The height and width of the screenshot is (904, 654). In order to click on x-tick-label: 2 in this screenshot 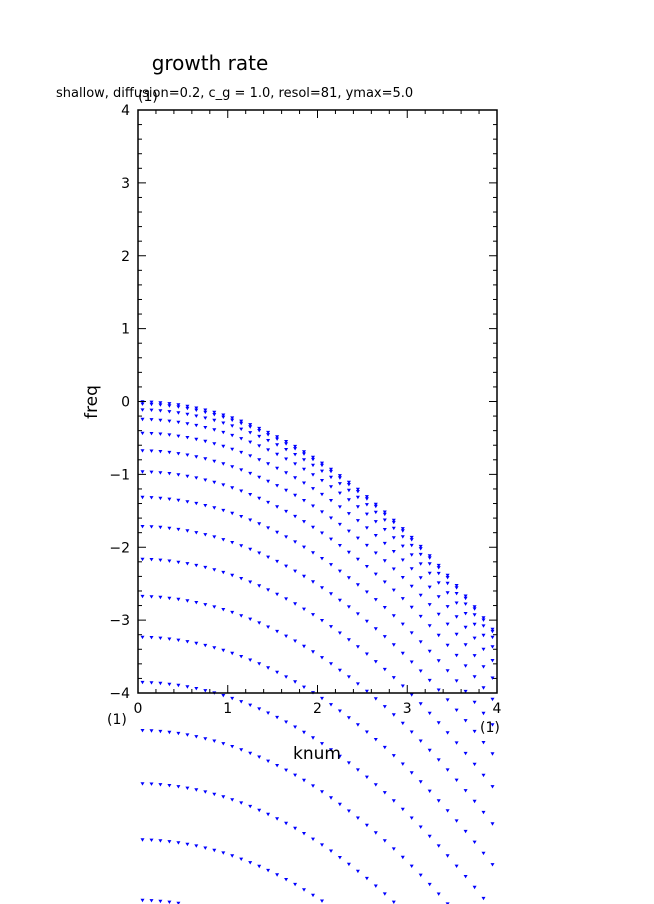, I will do `click(317, 709)`.